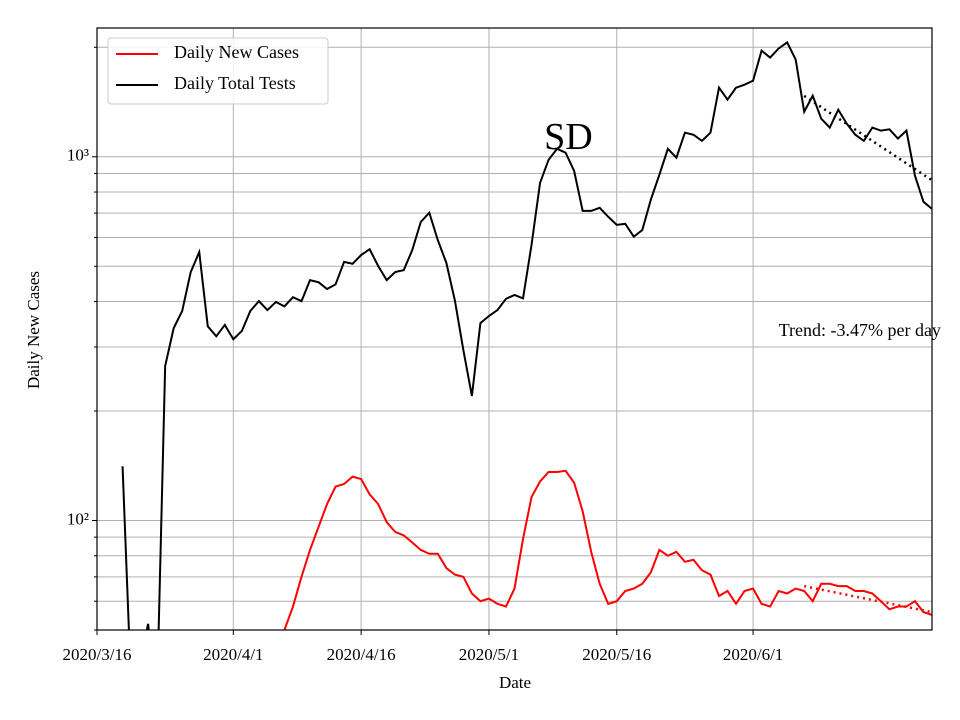 The height and width of the screenshot is (720, 960). I want to click on x-tick-label: 2020/4/16, so click(361, 654).